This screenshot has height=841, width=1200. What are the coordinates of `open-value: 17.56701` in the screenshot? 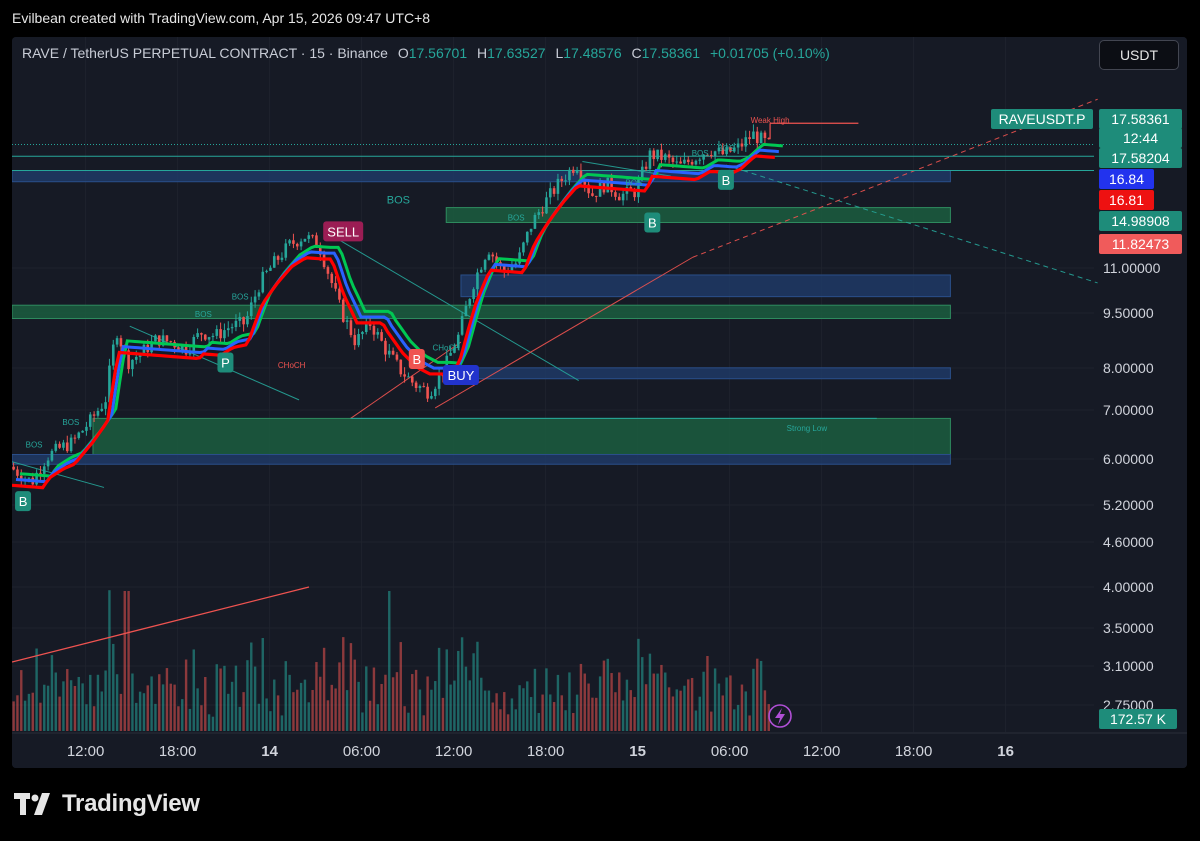 It's located at (438, 53).